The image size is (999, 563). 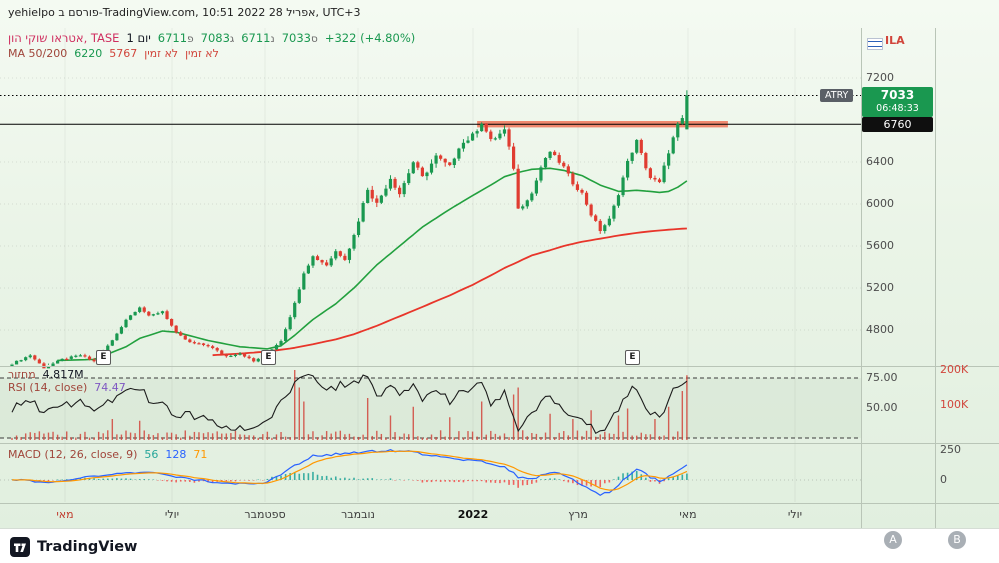 What do you see at coordinates (48, 387) in the screenshot?
I see `rsi-legend-title: RSI (14, close)` at bounding box center [48, 387].